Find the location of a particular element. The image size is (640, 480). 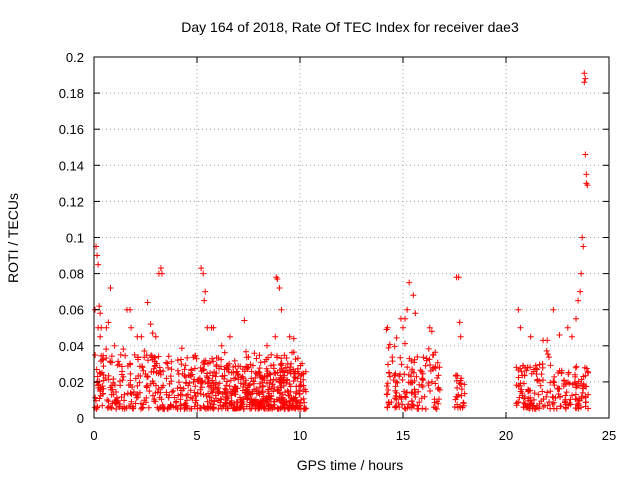

x-tick-label: 25 is located at coordinates (609, 435).